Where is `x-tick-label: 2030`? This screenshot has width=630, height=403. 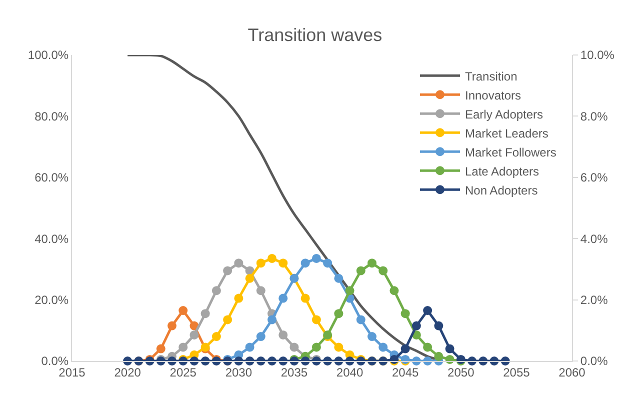
x-tick-label: 2030 is located at coordinates (238, 372).